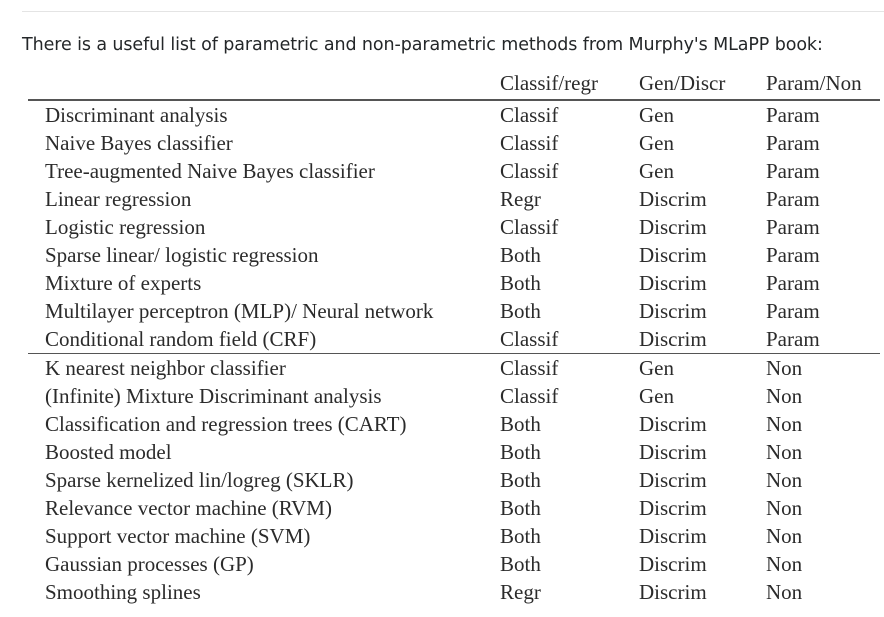 The width and height of the screenshot is (884, 617). I want to click on method-cell: Boosted model, so click(108, 452).